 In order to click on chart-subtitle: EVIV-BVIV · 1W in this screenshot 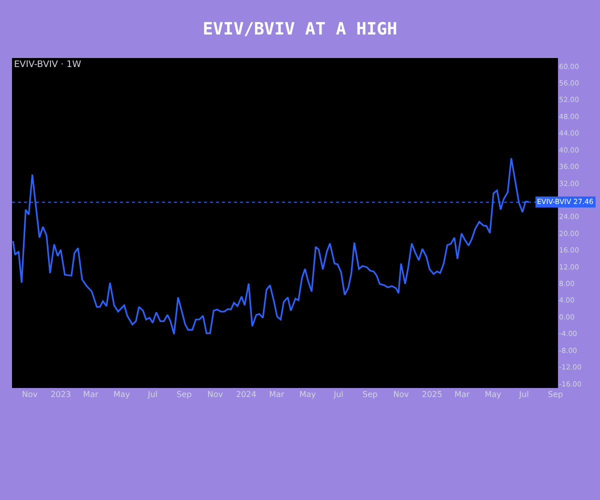, I will do `click(48, 65)`.